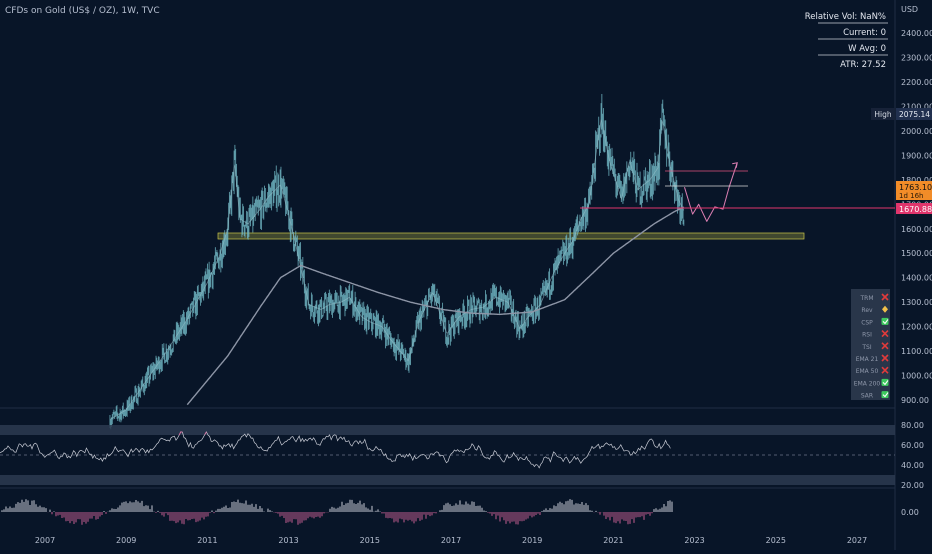 The width and height of the screenshot is (932, 554). What do you see at coordinates (863, 65) in the screenshot?
I see `stat-atr: ATR: 27.52` at bounding box center [863, 65].